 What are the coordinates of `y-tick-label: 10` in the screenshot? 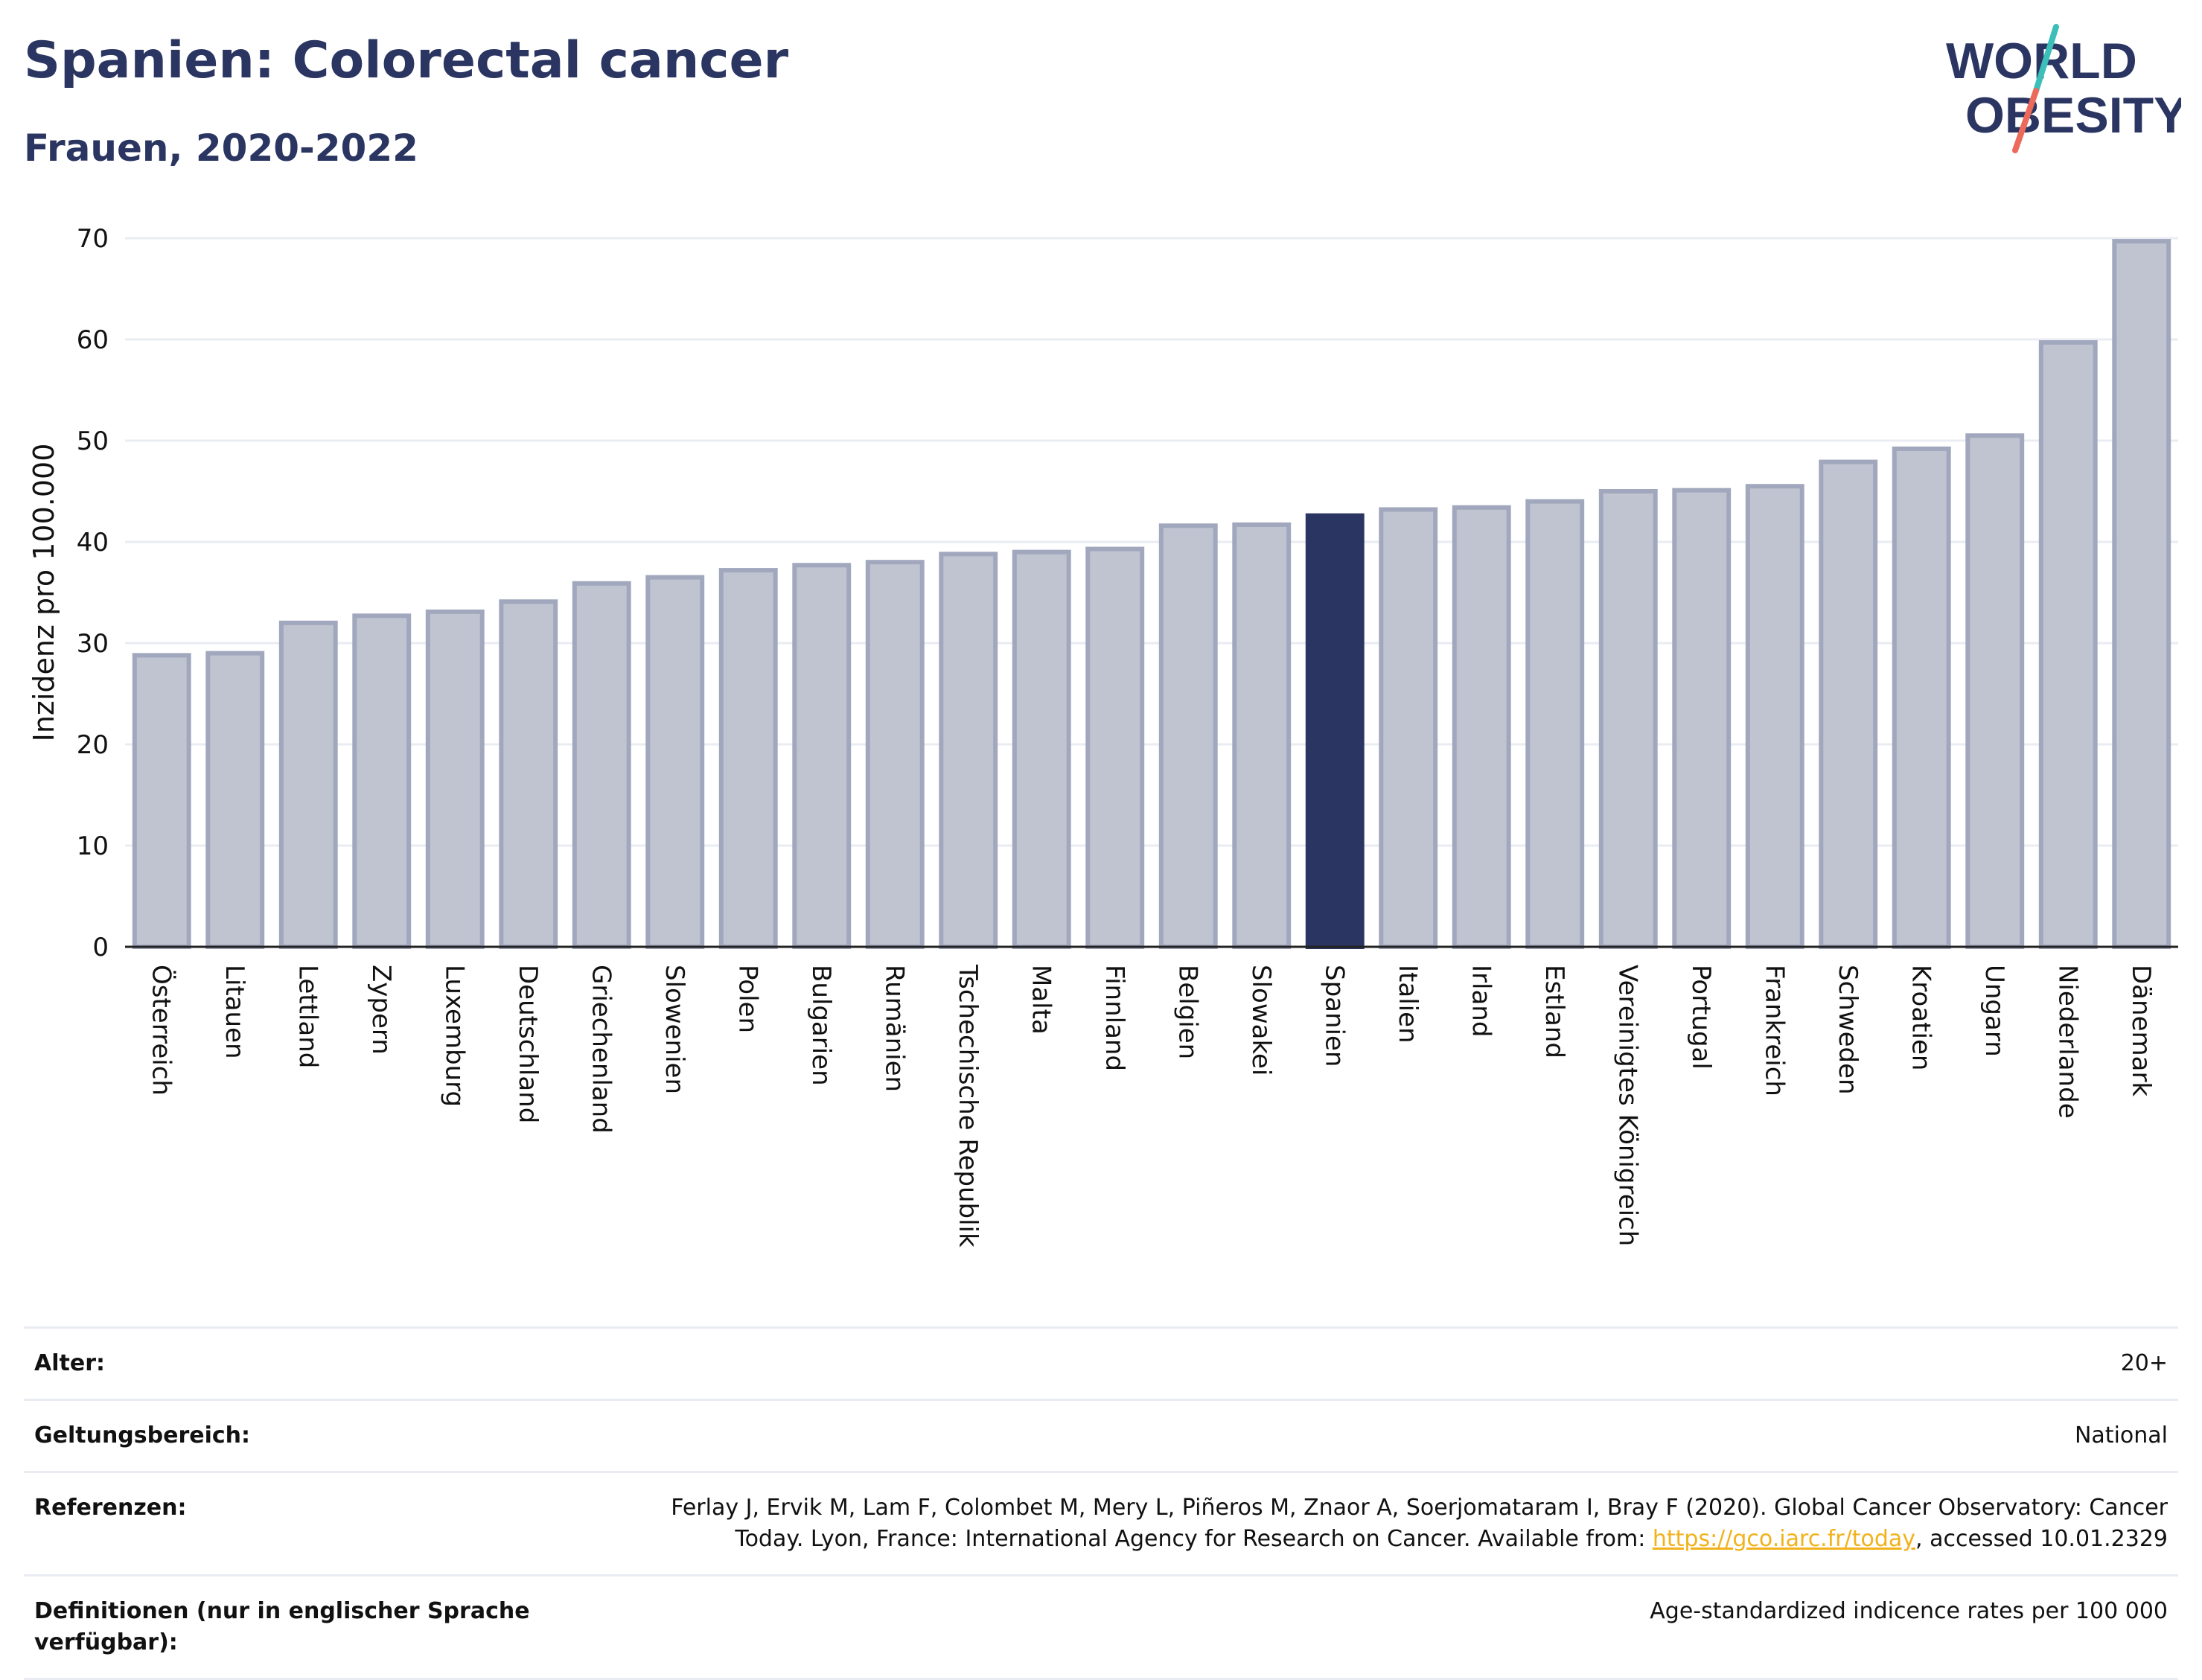 It's located at (93, 846).